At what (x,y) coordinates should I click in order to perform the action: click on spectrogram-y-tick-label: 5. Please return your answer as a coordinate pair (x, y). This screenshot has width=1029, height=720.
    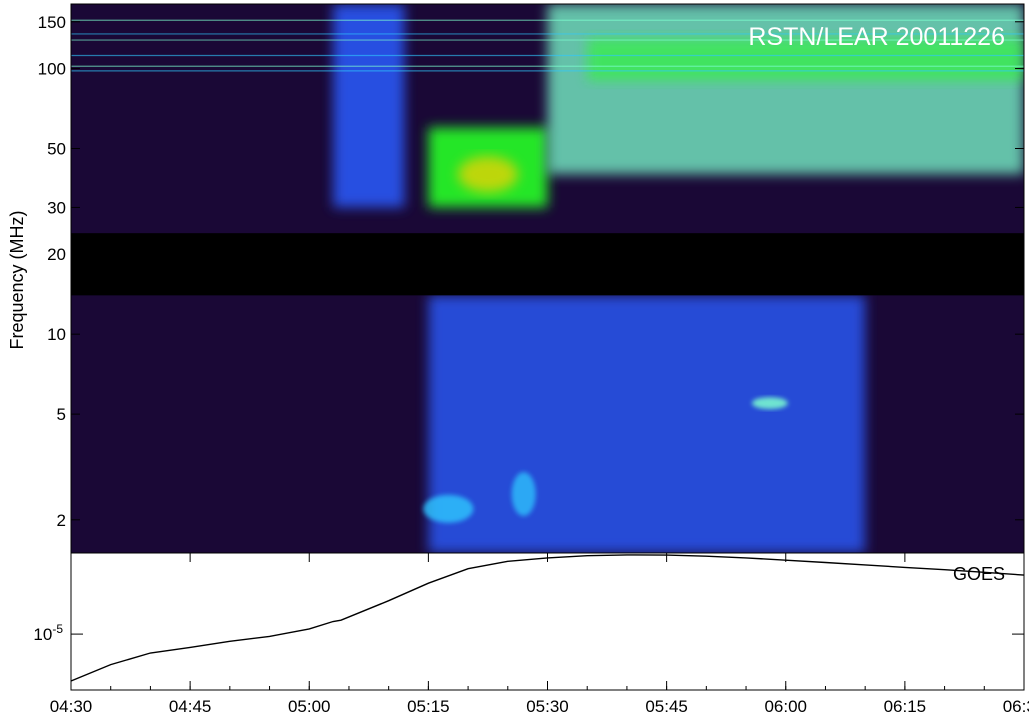
    Looking at the image, I should click on (61, 414).